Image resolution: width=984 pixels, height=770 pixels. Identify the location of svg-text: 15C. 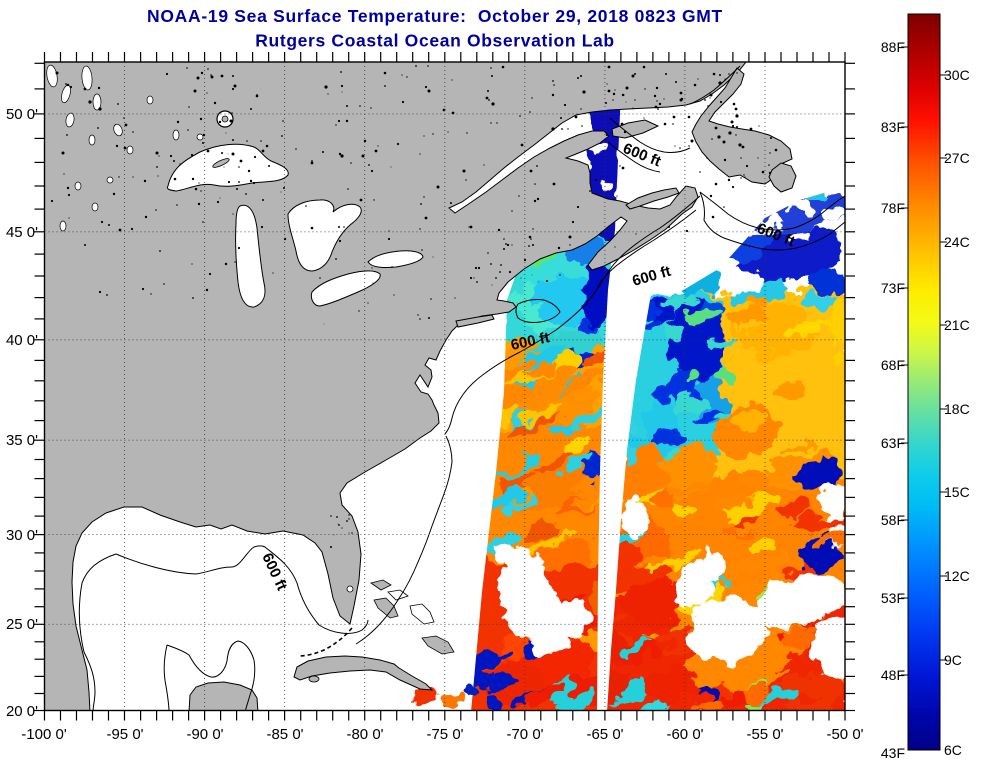
(957, 492).